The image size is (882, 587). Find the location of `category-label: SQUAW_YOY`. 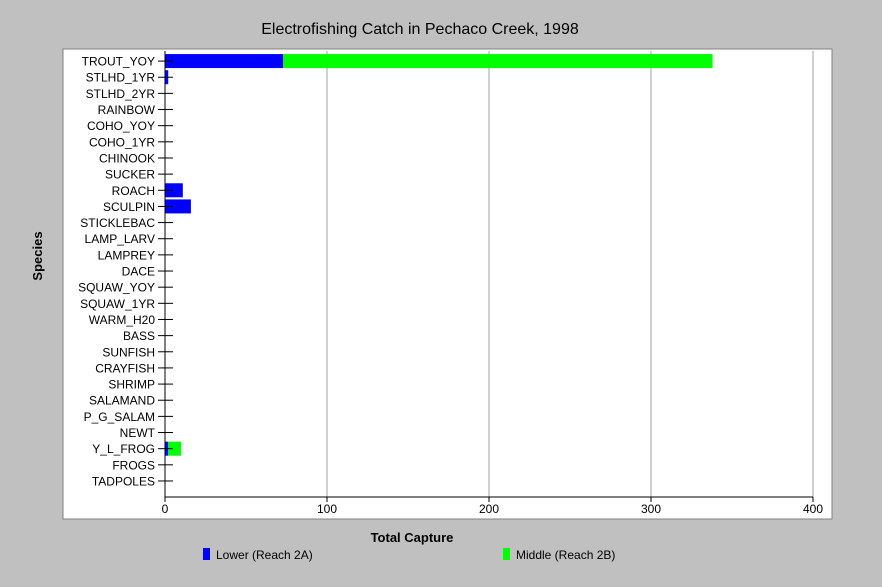

category-label: SQUAW_YOY is located at coordinates (116, 288).